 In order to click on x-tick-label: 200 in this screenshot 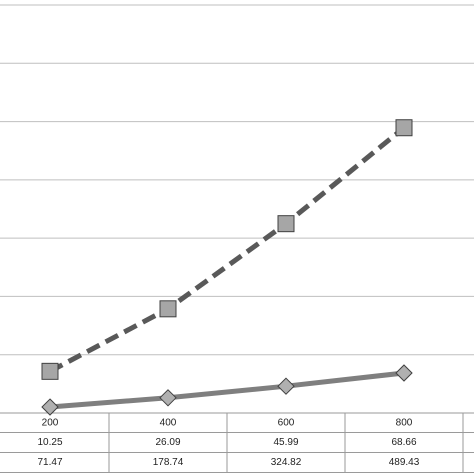, I will do `click(50, 423)`.